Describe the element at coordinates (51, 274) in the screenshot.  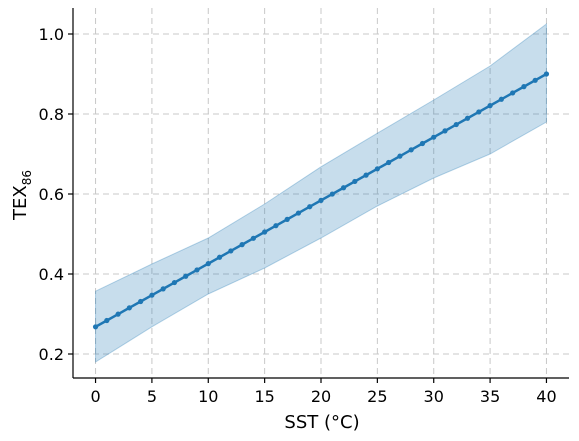
I see `y-tick-label: 0.4` at that location.